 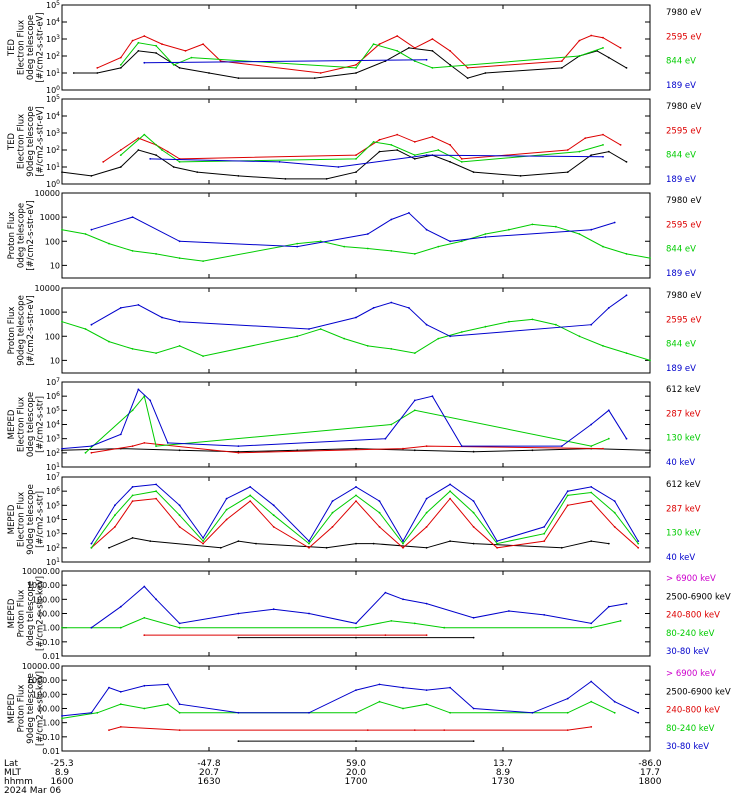 I want to click on legend-entry: 240-800 keV, so click(x=693, y=616).